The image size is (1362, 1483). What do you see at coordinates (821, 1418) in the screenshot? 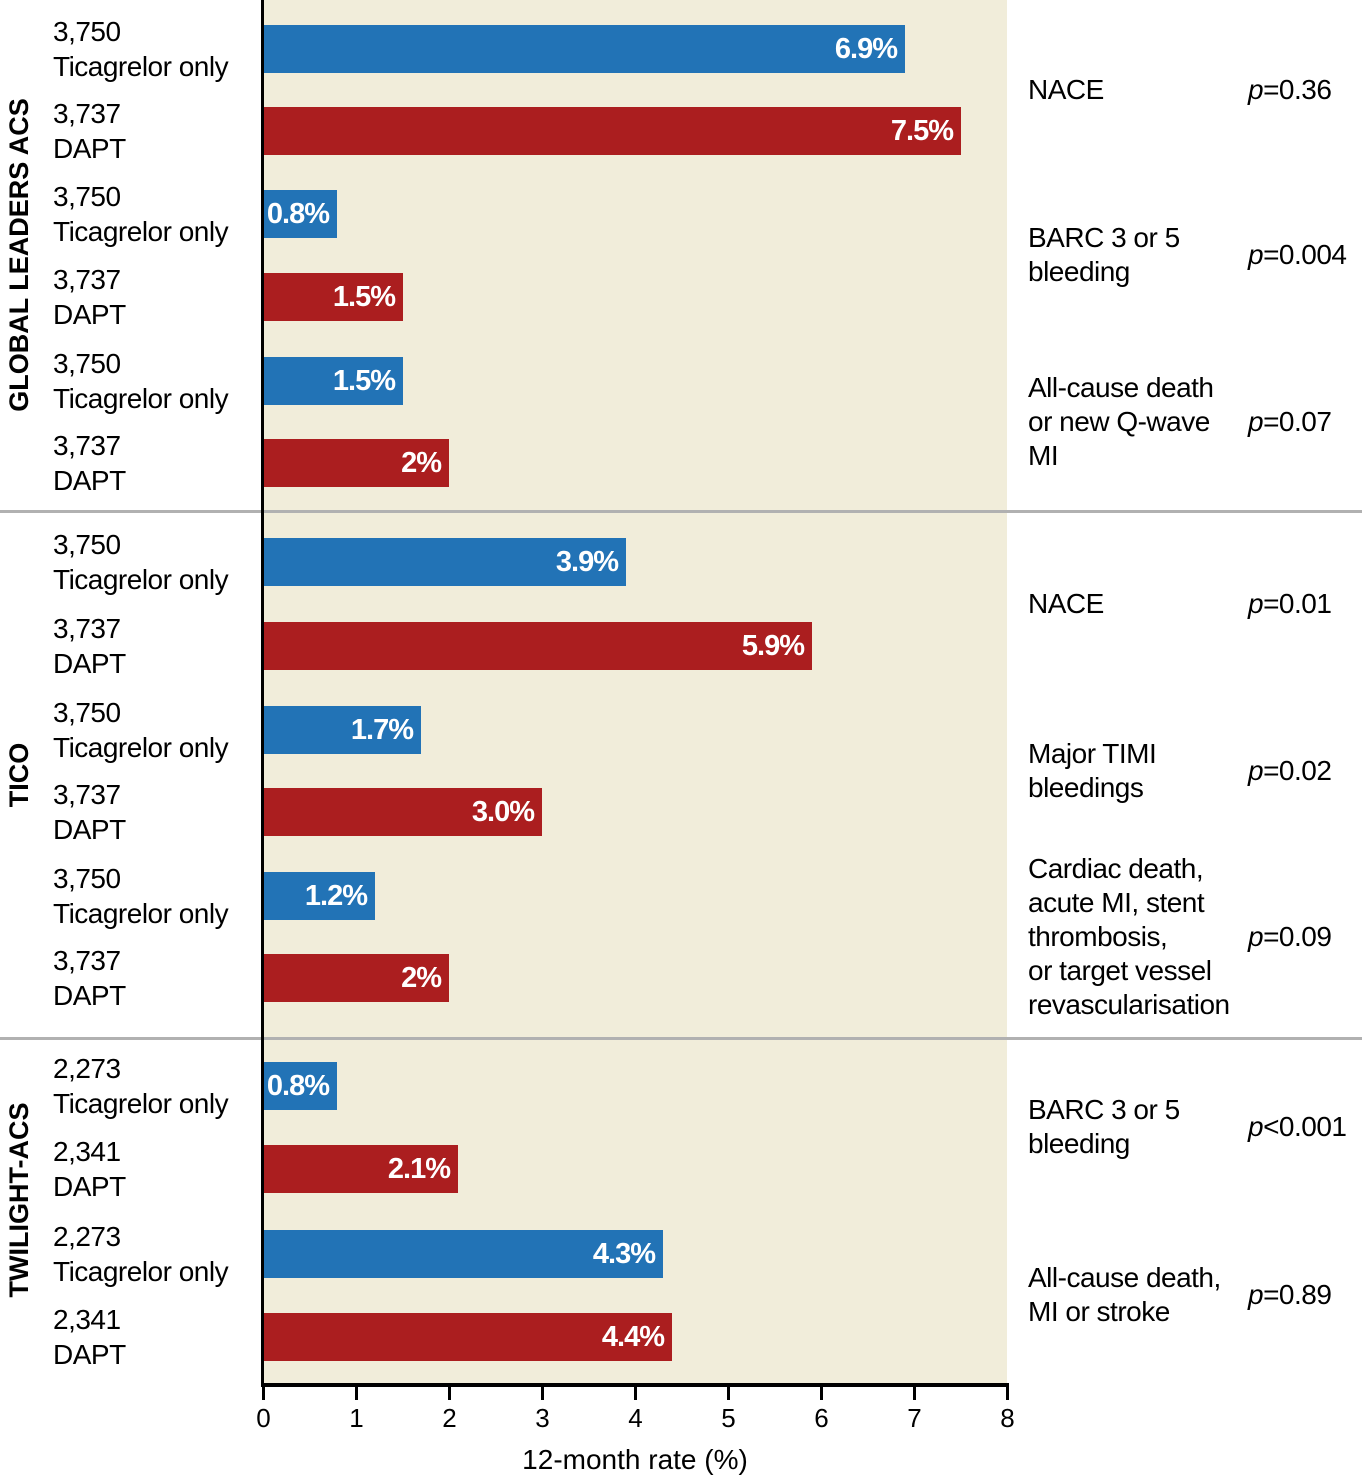
I see `x-tick-label: 6` at bounding box center [821, 1418].